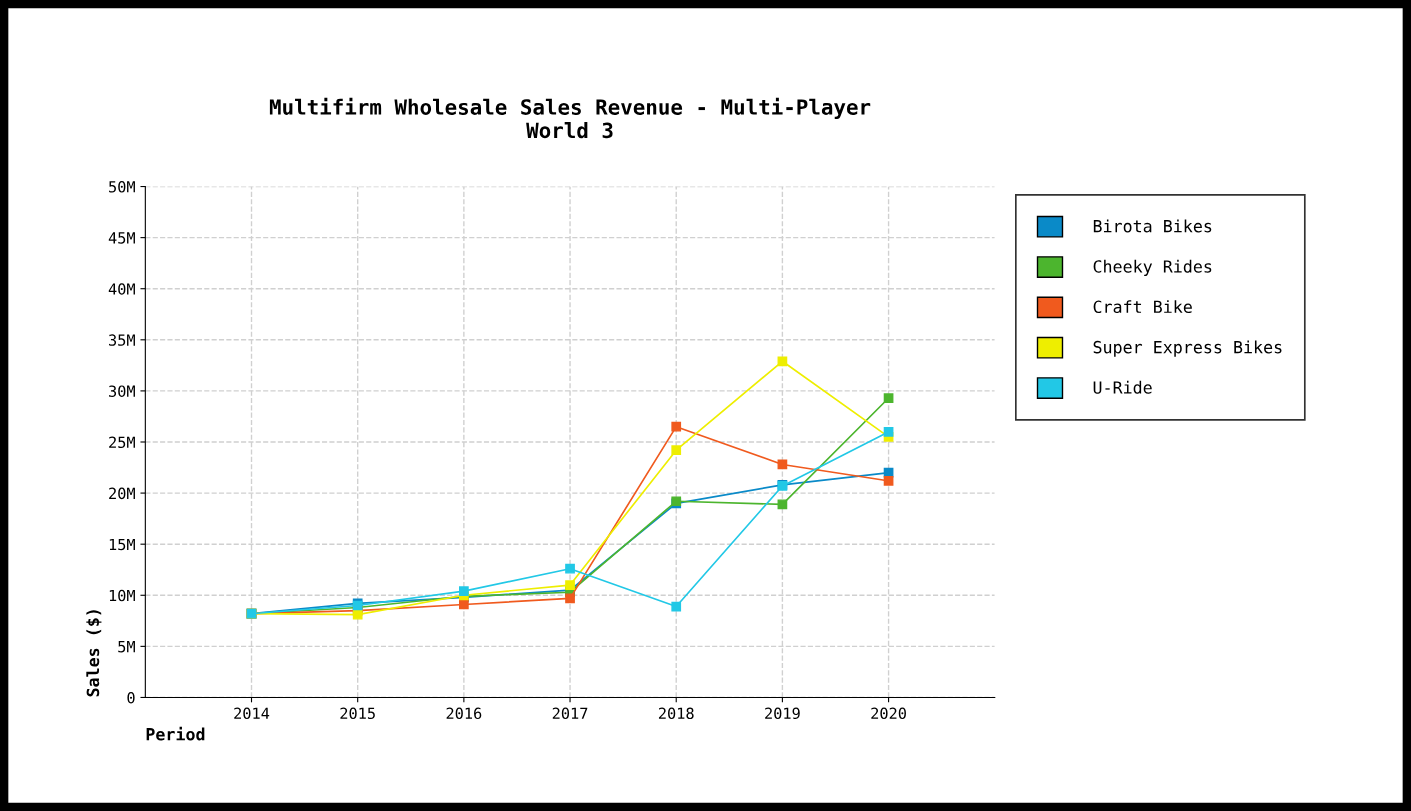 Image resolution: width=1411 pixels, height=811 pixels. I want to click on y-tick-label: 25M, so click(122, 442).